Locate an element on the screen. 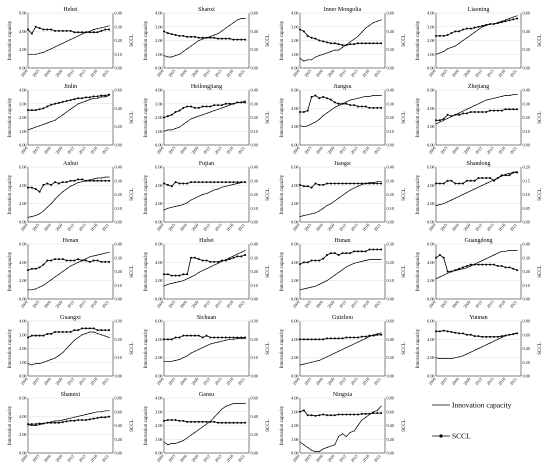 Image resolution: width=550 pixels, height=466 pixels. right-tick-label: 0.60 is located at coordinates (390, 321).